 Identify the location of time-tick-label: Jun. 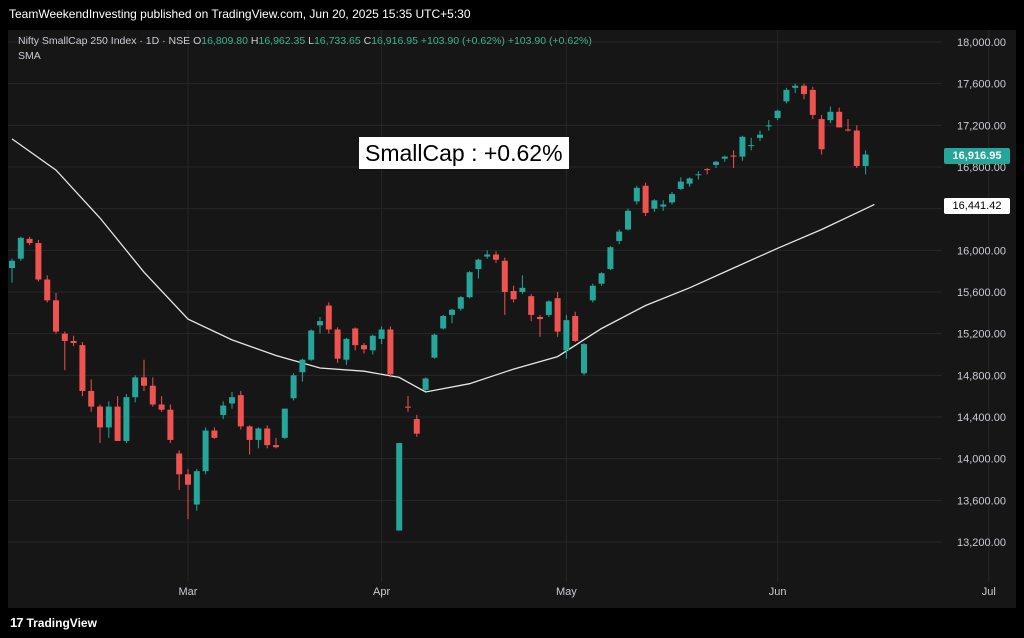
(778, 592).